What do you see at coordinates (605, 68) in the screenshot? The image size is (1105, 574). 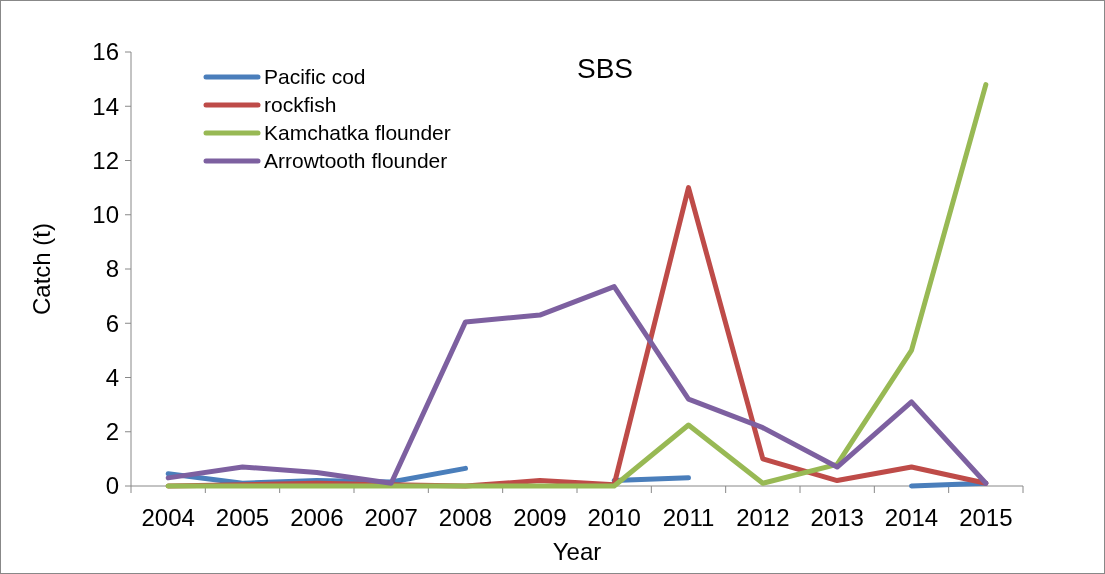 I see `chart-title: SBS` at bounding box center [605, 68].